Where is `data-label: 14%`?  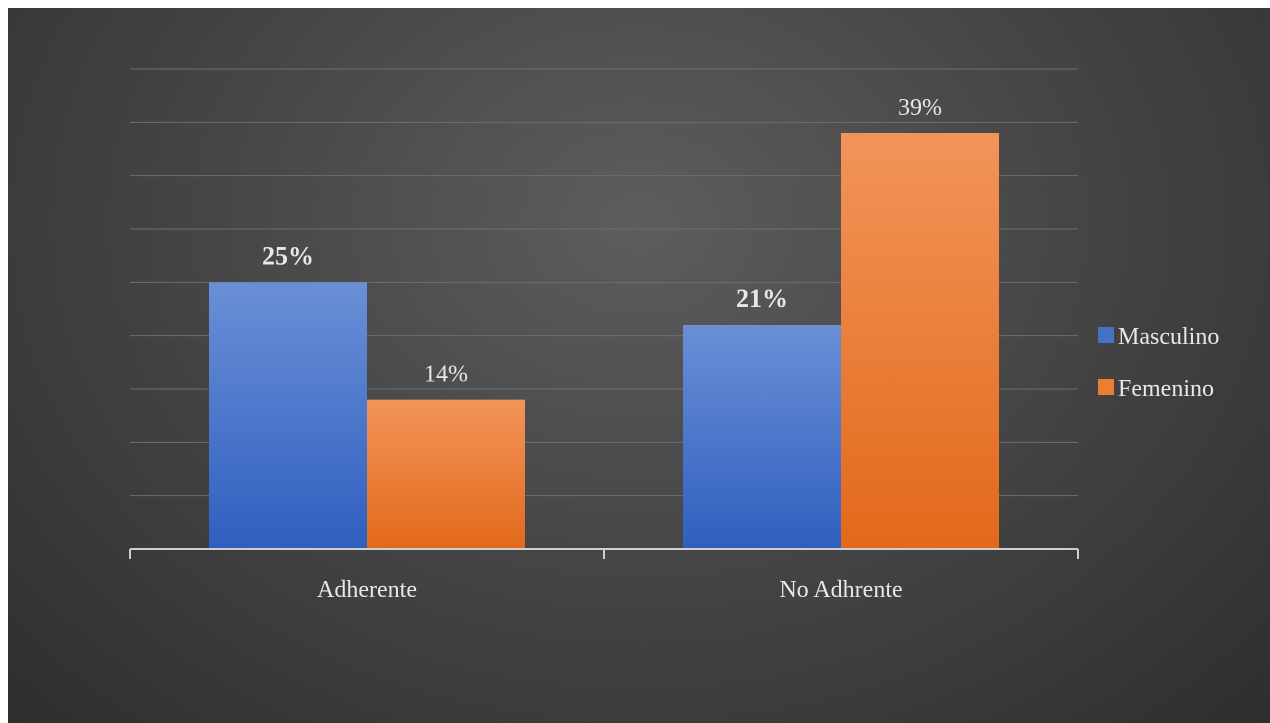
data-label: 14% is located at coordinates (446, 375).